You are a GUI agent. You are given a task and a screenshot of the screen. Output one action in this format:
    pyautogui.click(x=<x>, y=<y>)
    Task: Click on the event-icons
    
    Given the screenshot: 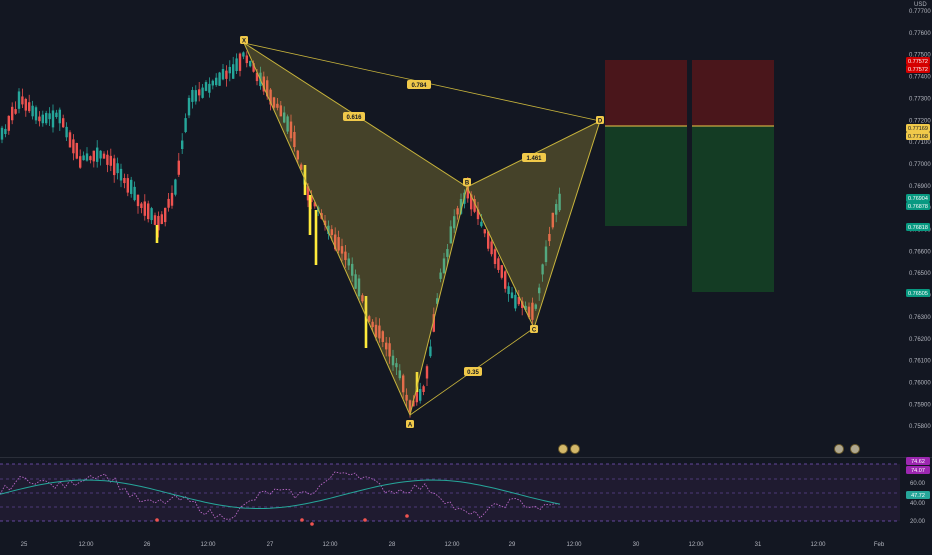 What is the action you would take?
    pyautogui.click(x=709, y=449)
    